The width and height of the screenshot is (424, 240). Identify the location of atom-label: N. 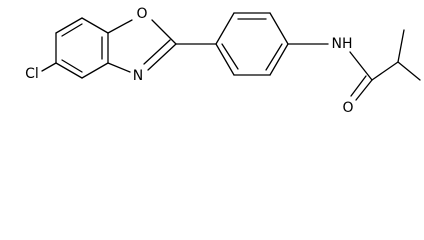
(138, 76).